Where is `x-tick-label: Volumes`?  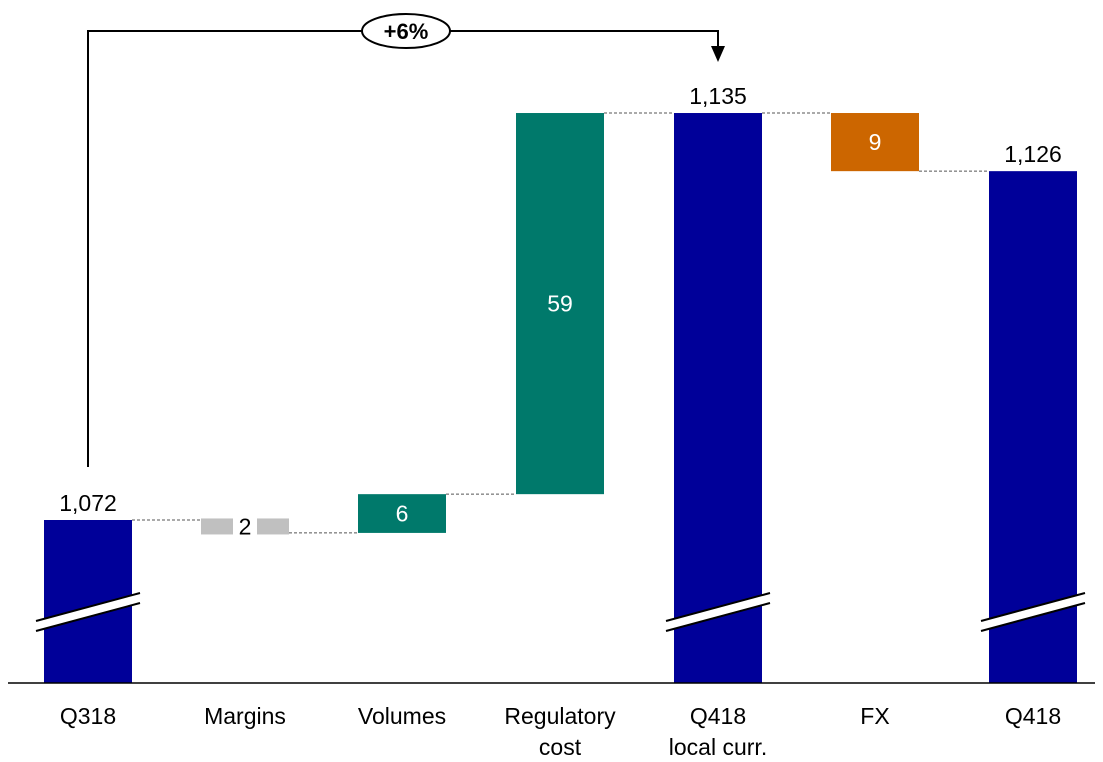 x-tick-label: Volumes is located at coordinates (402, 716).